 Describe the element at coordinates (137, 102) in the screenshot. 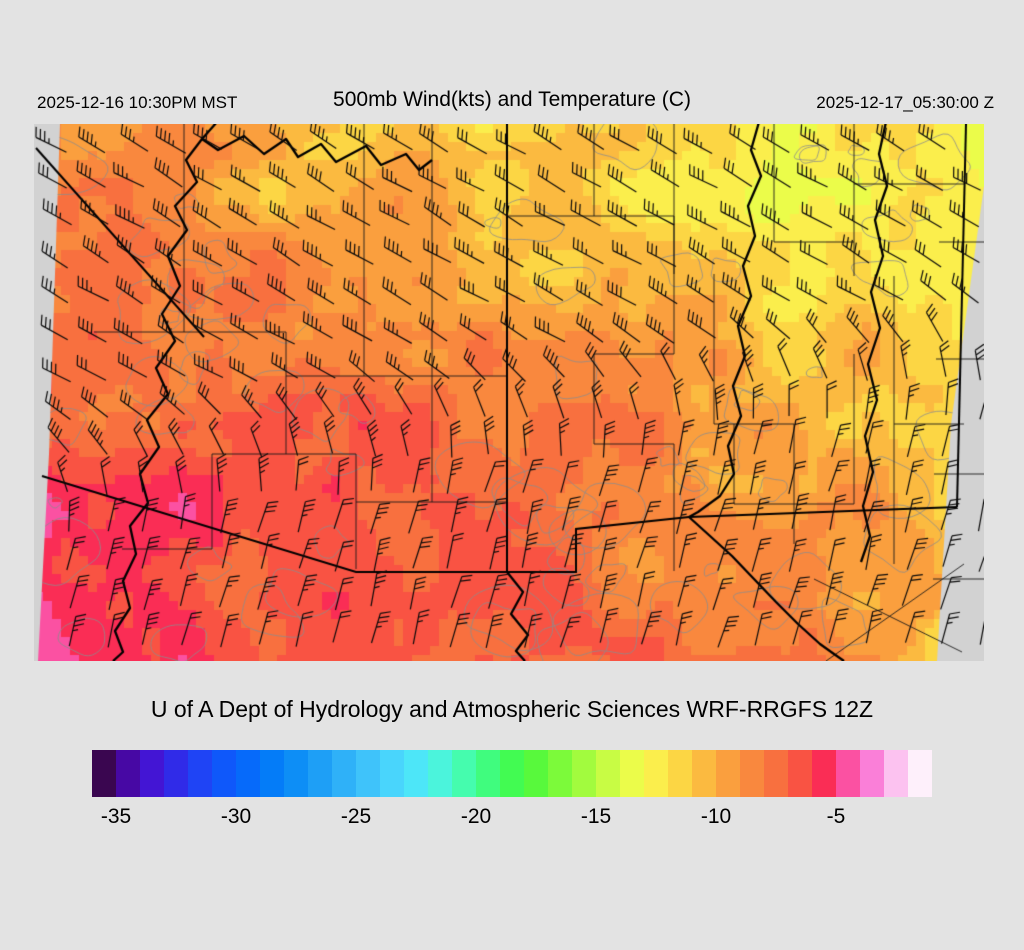

I see `valid-time-local: 2025-12-16 10:30PM MST` at that location.